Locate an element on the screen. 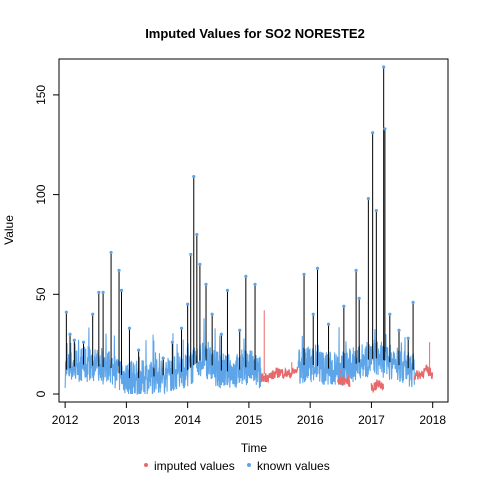 The image size is (480, 480). y-tick-label: 50 is located at coordinates (41, 294).